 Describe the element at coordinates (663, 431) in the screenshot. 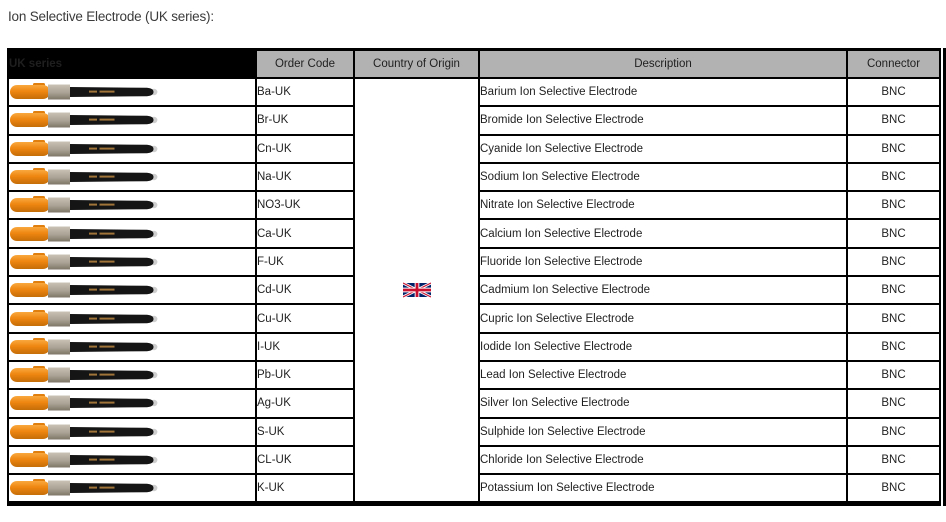

I see `description-cell: Sulphide Ion Selective Electrode` at that location.